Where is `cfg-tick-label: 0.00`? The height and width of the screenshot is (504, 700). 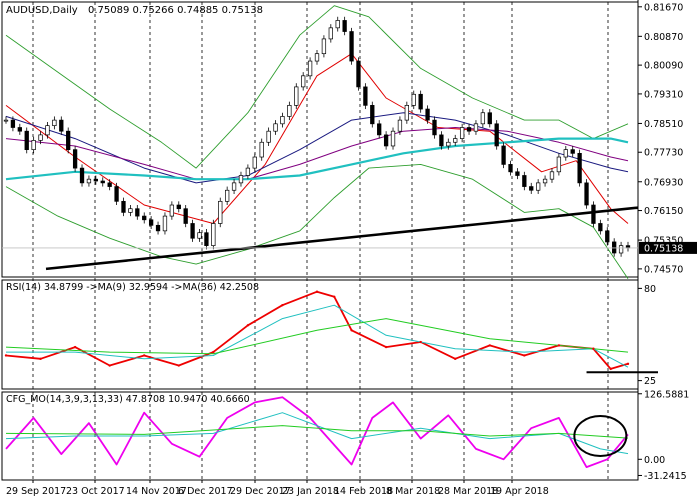
cfg-tick-label: 0.00 is located at coordinates (654, 460).